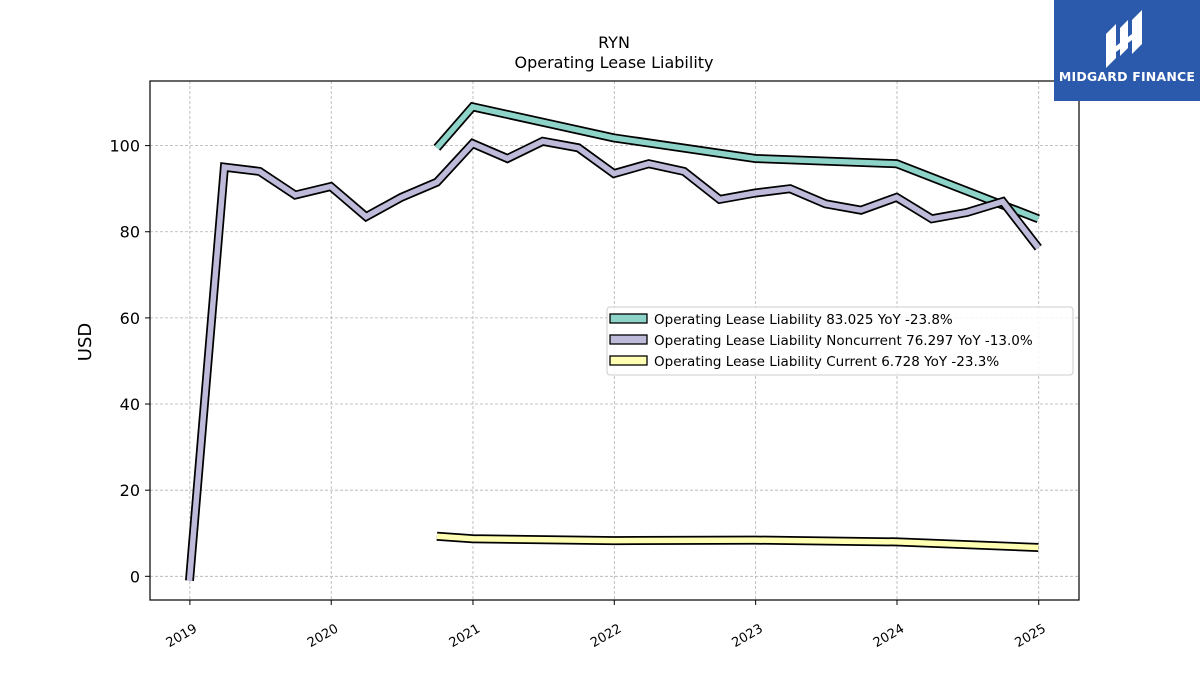  What do you see at coordinates (130, 404) in the screenshot?
I see `y-tick-label: 40` at bounding box center [130, 404].